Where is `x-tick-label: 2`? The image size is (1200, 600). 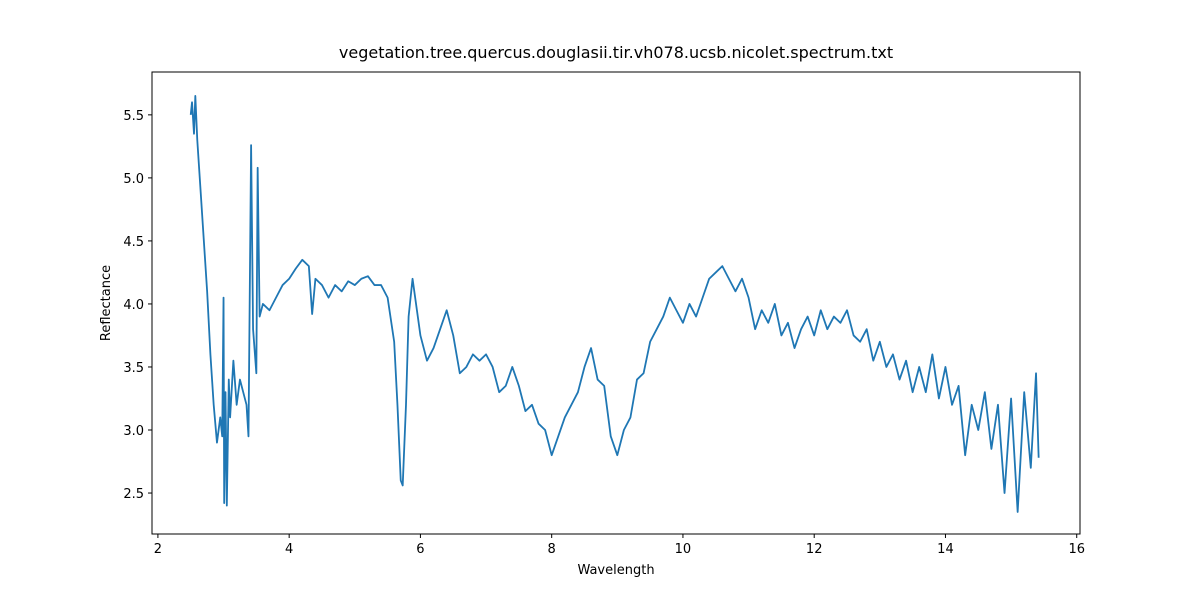
x-tick-label: 2 is located at coordinates (158, 549).